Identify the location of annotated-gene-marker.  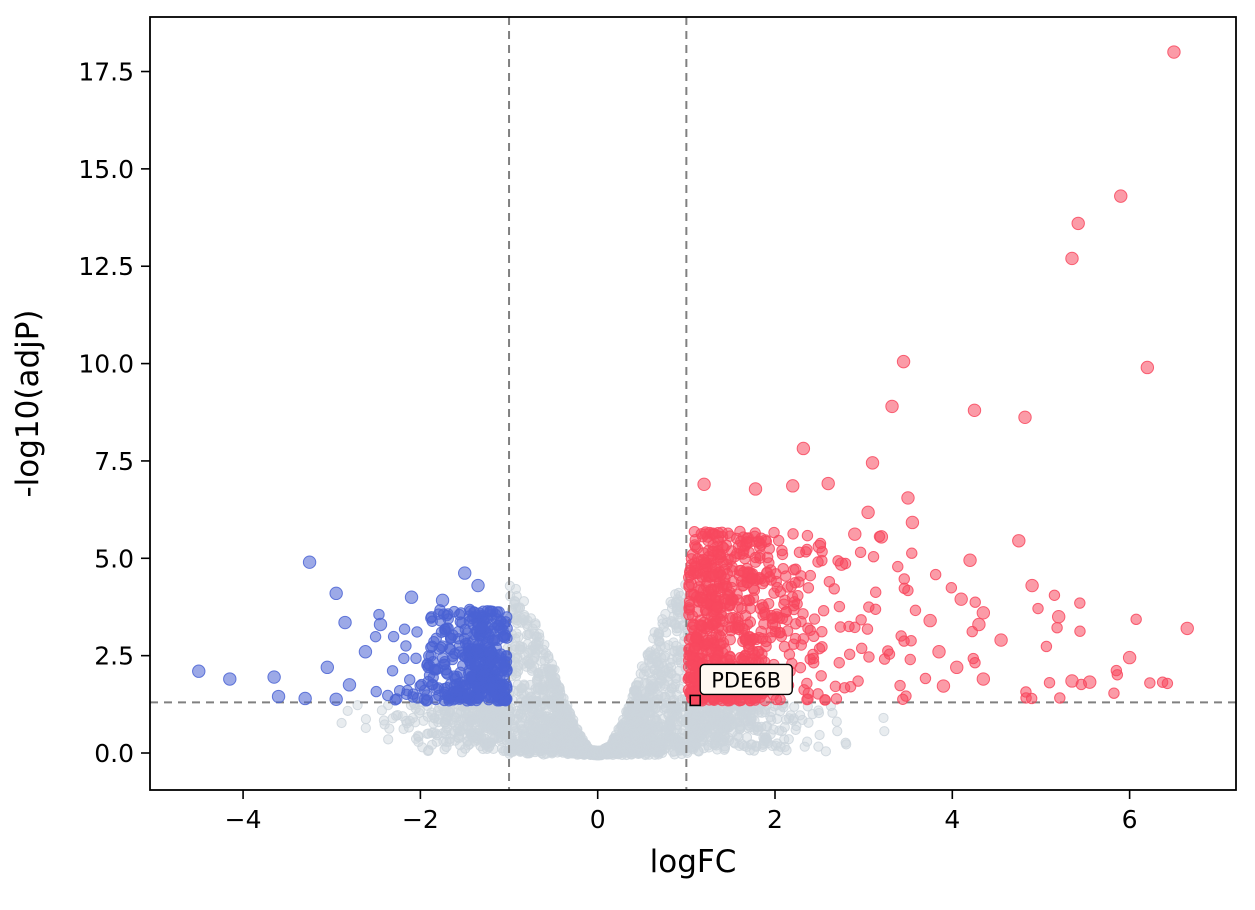
(695, 700).